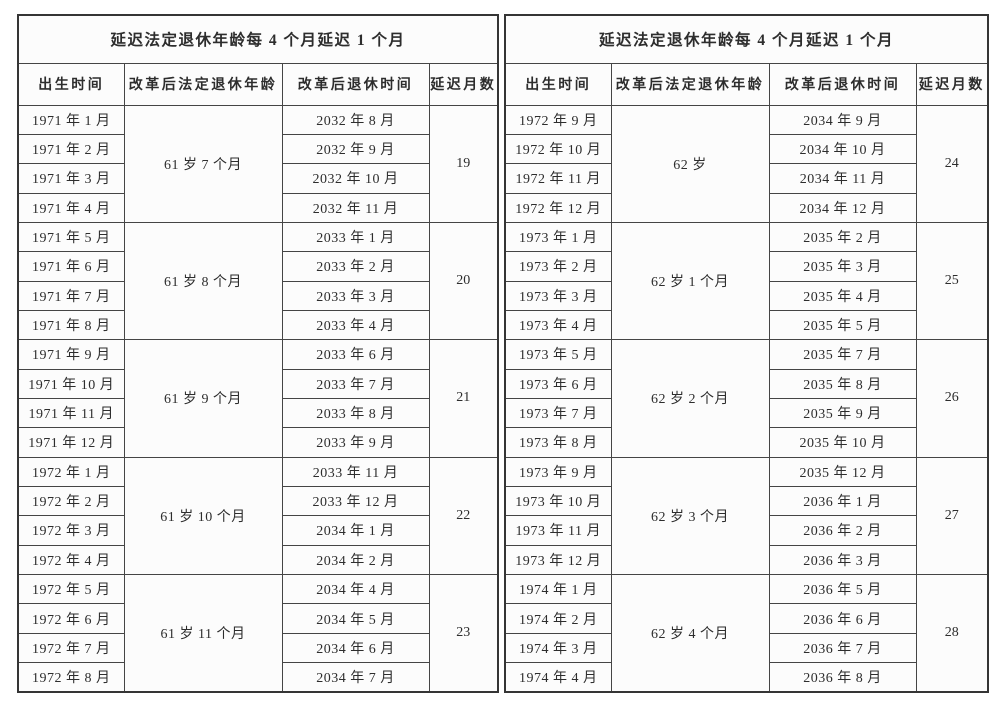  I want to click on table-row: 1973 年 9 月 62 岁 3 个月 2035 年 12 月 27, so click(746, 516).